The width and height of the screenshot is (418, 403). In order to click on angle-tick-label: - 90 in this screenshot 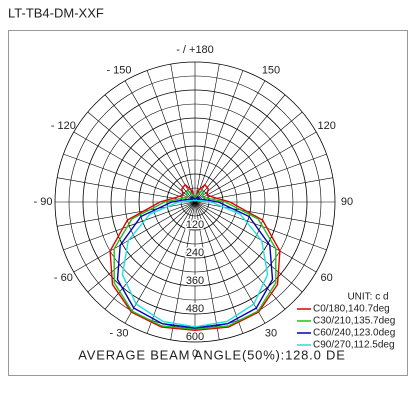, I will do `click(43, 202)`.